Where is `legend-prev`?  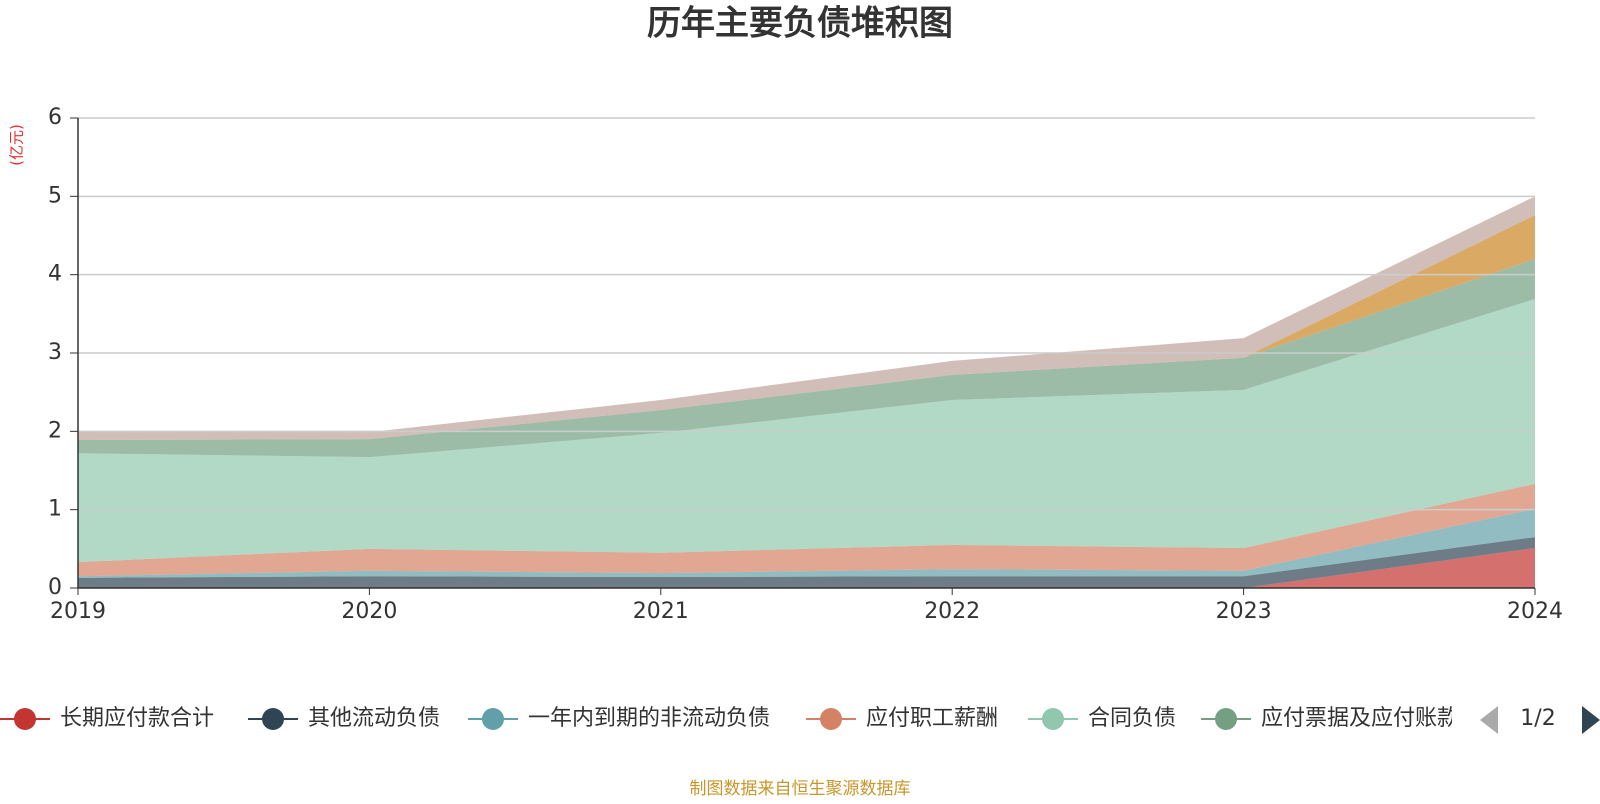 legend-prev is located at coordinates (1489, 720).